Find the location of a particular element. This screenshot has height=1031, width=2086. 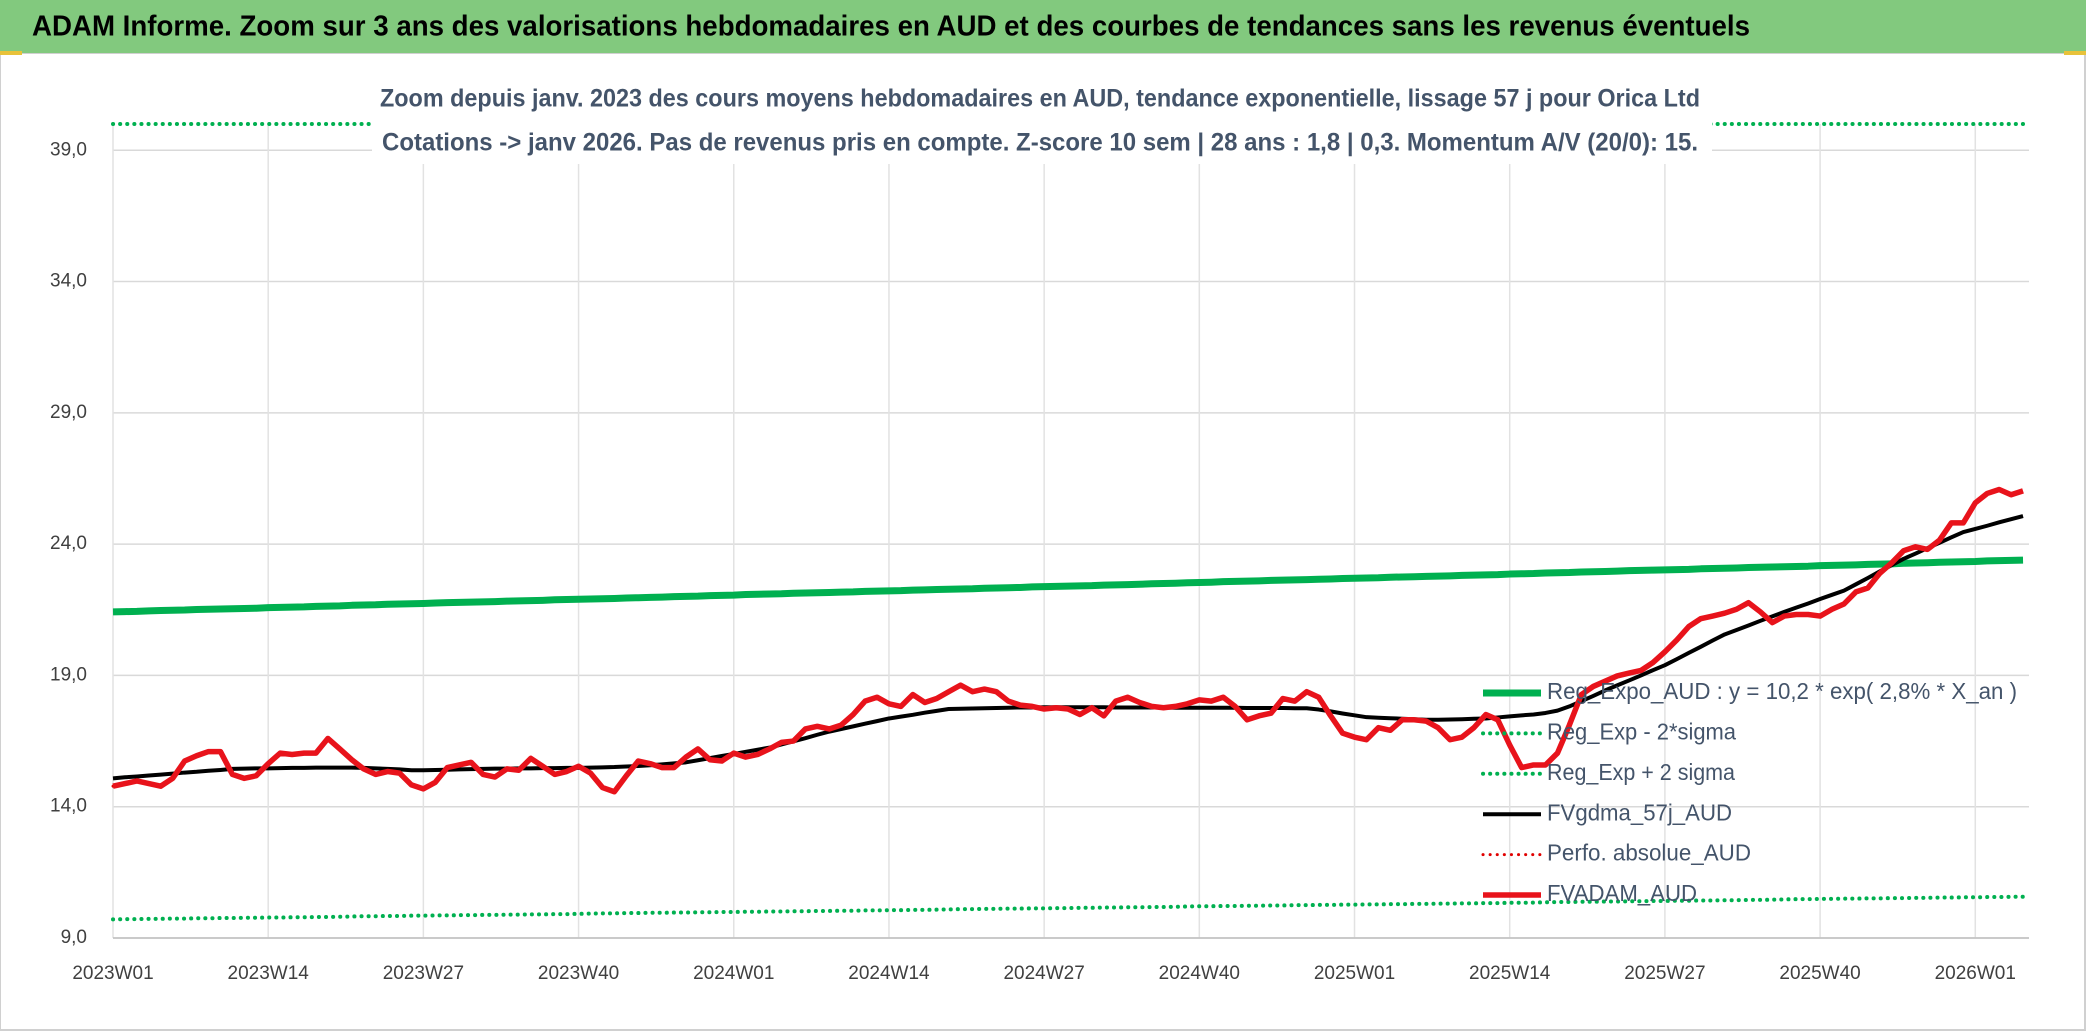

legend-label: FVgdma_57j_AUD is located at coordinates (1639, 812).